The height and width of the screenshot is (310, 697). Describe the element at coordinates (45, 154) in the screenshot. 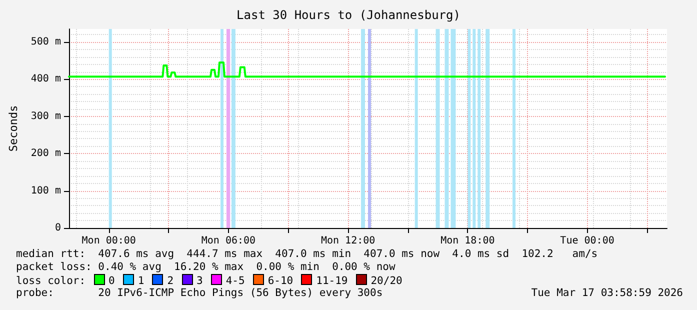

I see `y-tick-label: 200 m` at that location.